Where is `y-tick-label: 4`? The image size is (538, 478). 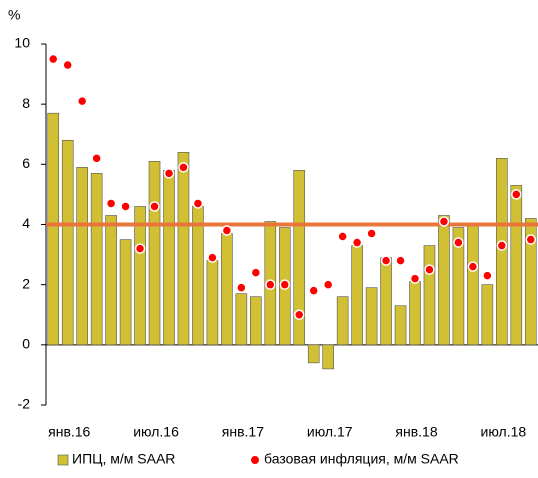 y-tick-label: 4 is located at coordinates (26, 223).